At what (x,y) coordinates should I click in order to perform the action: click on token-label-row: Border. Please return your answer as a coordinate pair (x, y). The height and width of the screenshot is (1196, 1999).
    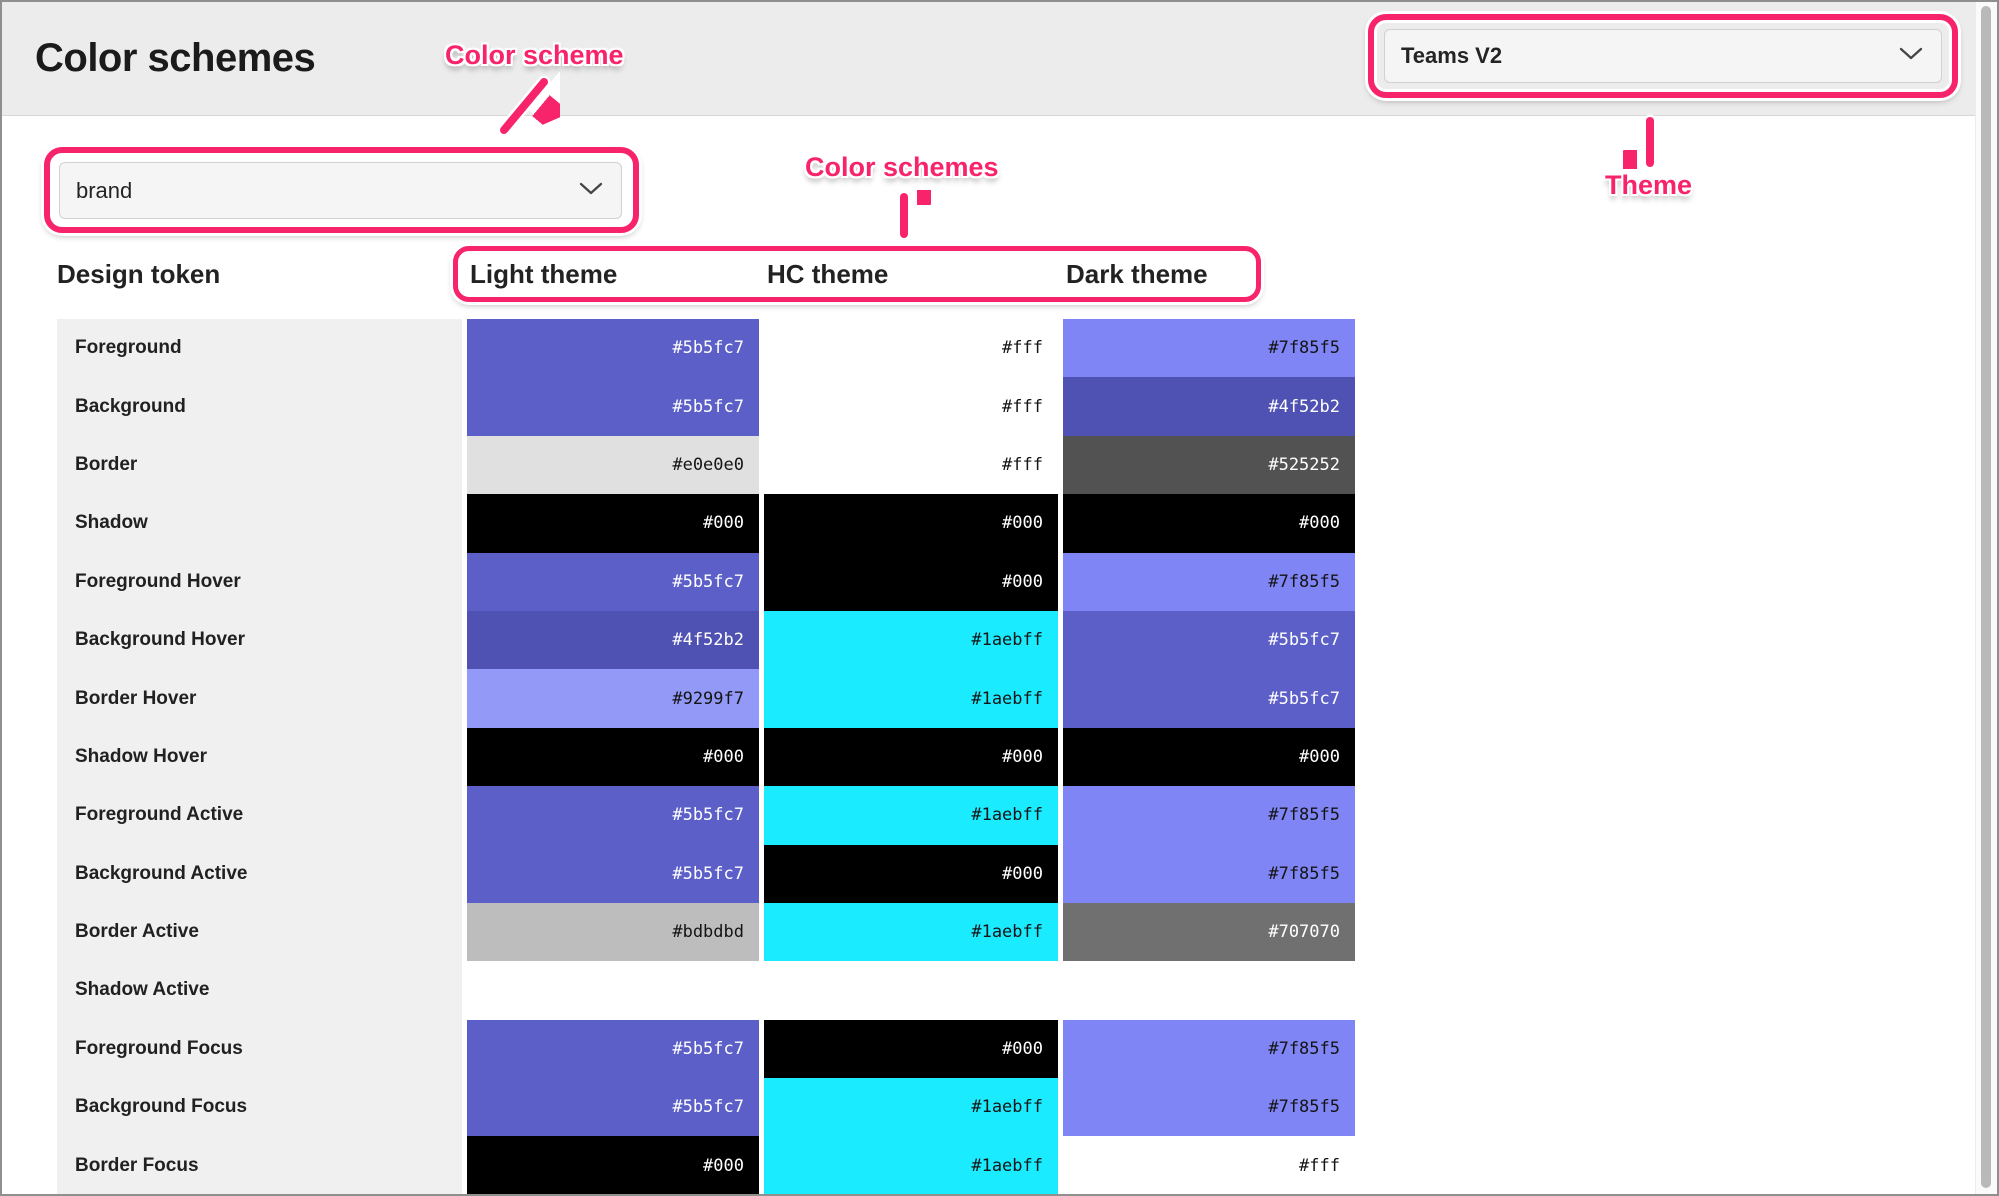
    Looking at the image, I should click on (259, 465).